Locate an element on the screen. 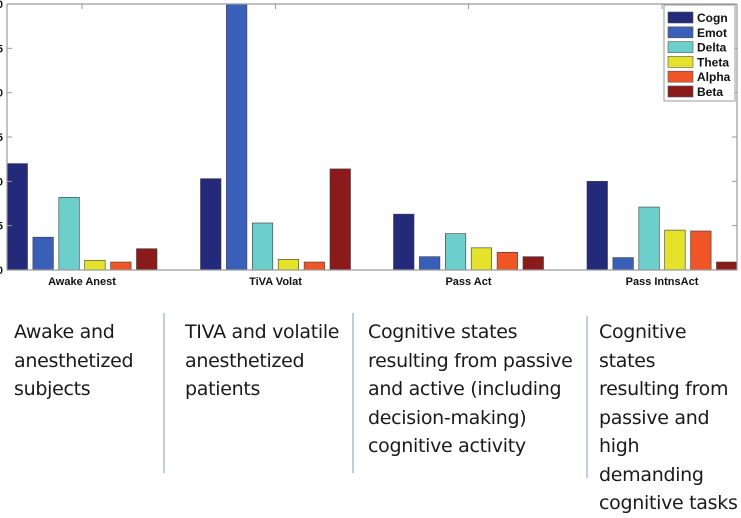 This screenshot has width=741, height=518. legend-swatch-beta is located at coordinates (680, 91).